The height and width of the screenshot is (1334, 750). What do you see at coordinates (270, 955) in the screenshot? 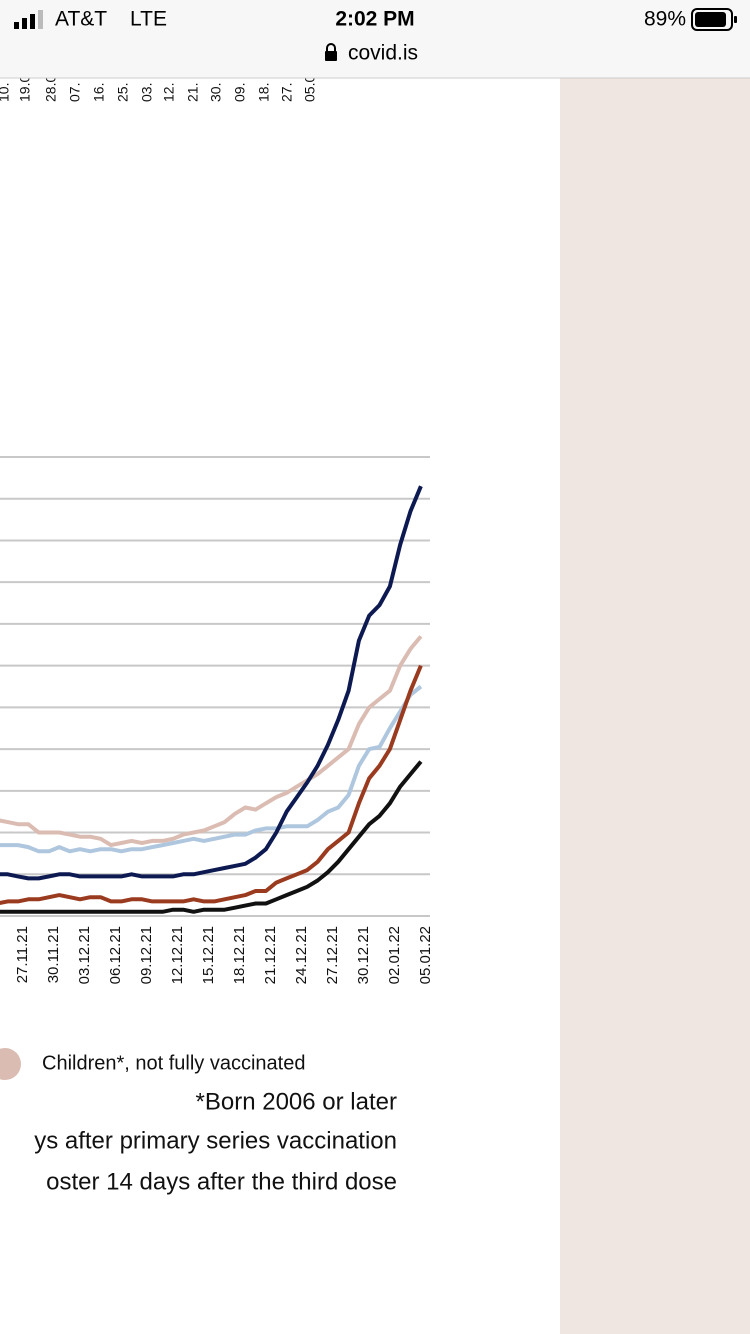
I see `x-tick-label: 21.12.21` at bounding box center [270, 955].